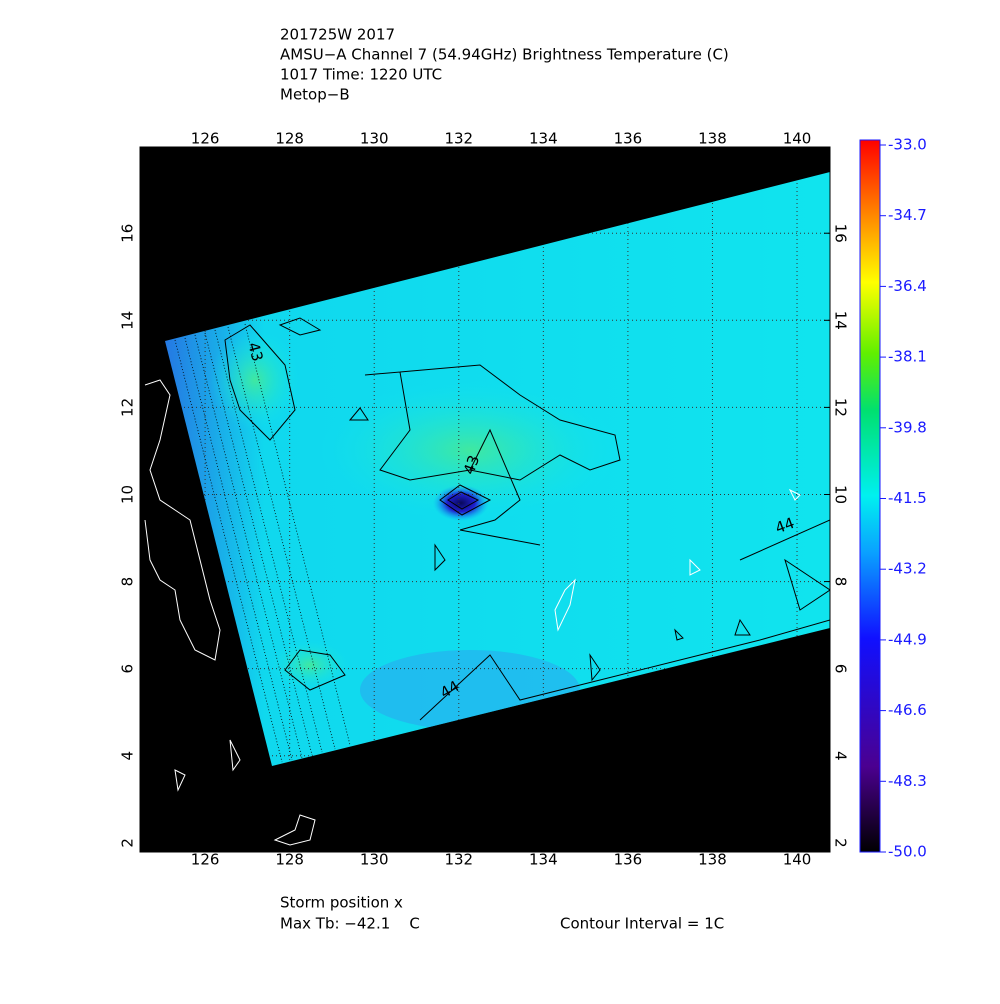 The width and height of the screenshot is (1000, 1004). What do you see at coordinates (907, 286) in the screenshot?
I see `colorbar-tick-label: -36.4` at bounding box center [907, 286].